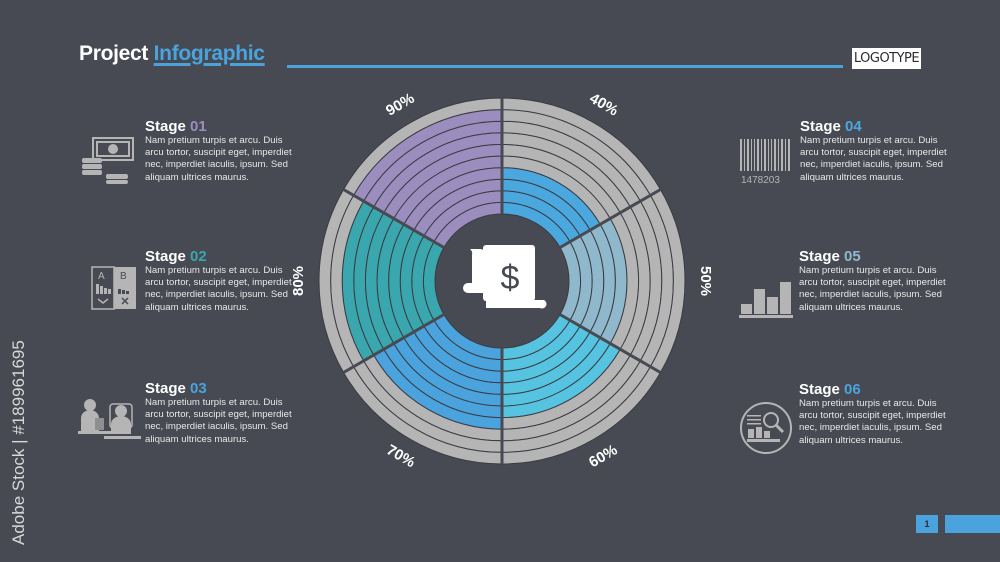  What do you see at coordinates (18, 442) in the screenshot?
I see `watermark: Adobe Stock | #189961695` at bounding box center [18, 442].